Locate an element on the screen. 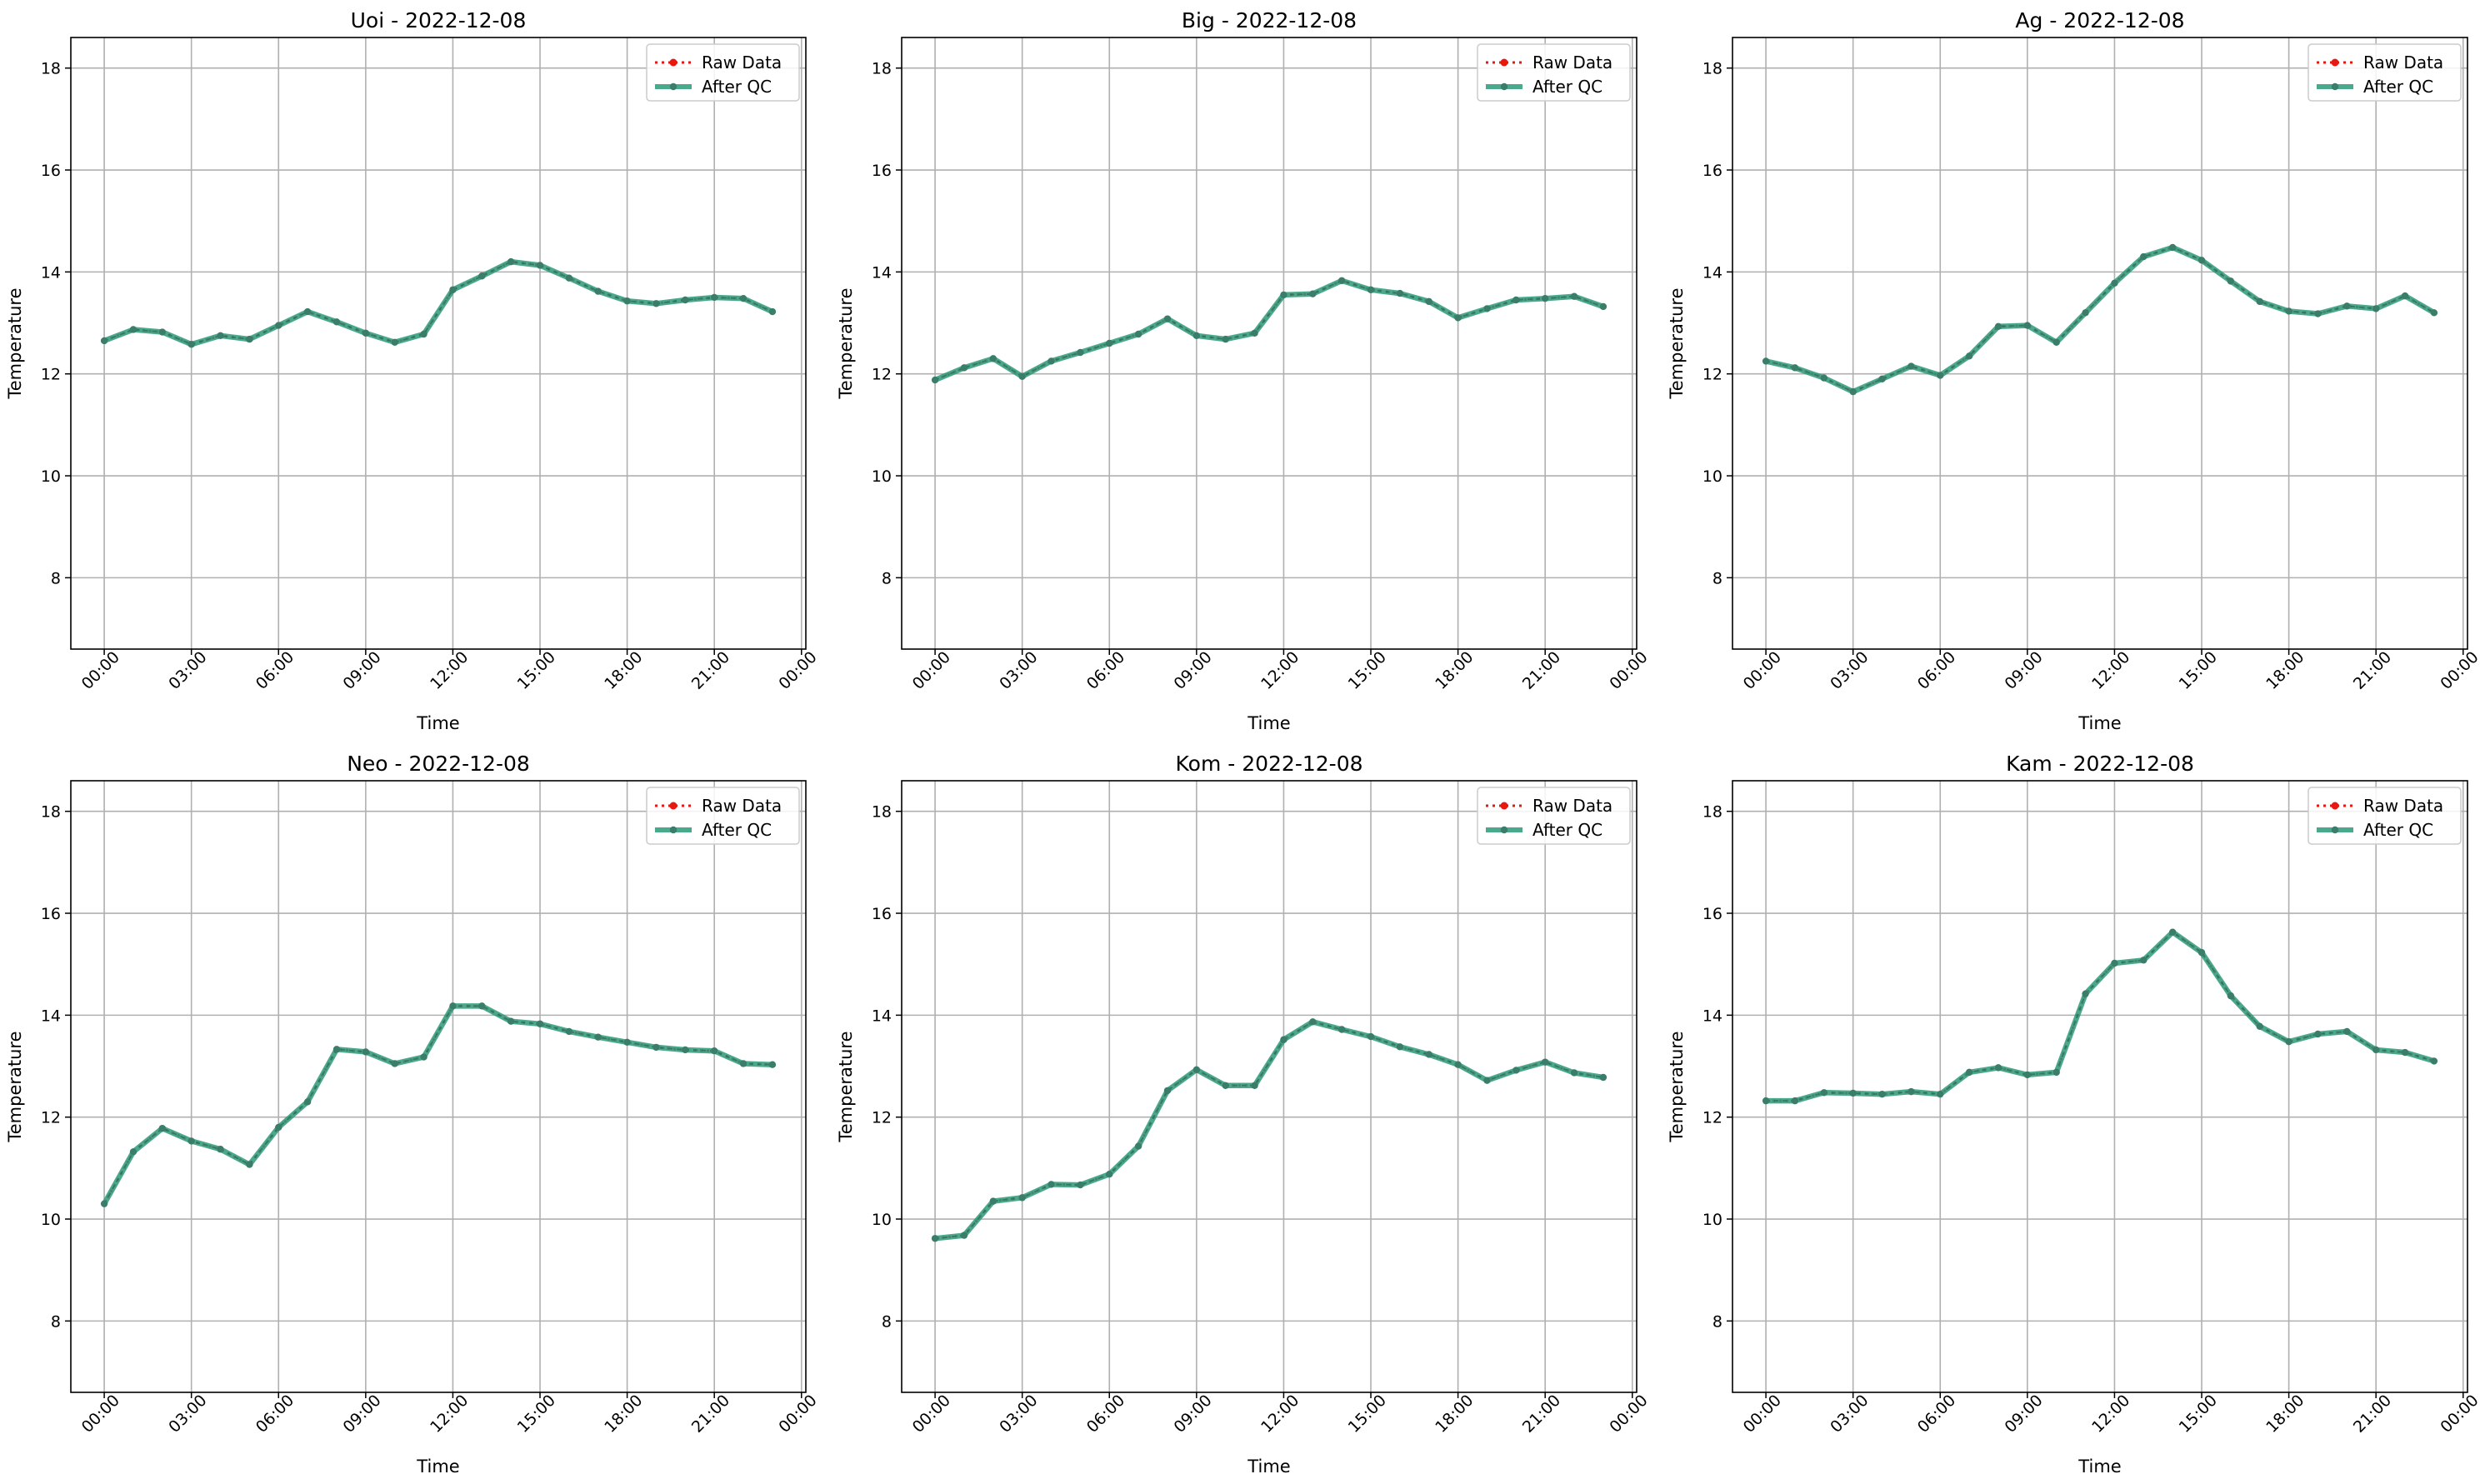 The width and height of the screenshot is (2485, 1484). x-axis-label: Time is located at coordinates (437, 723).